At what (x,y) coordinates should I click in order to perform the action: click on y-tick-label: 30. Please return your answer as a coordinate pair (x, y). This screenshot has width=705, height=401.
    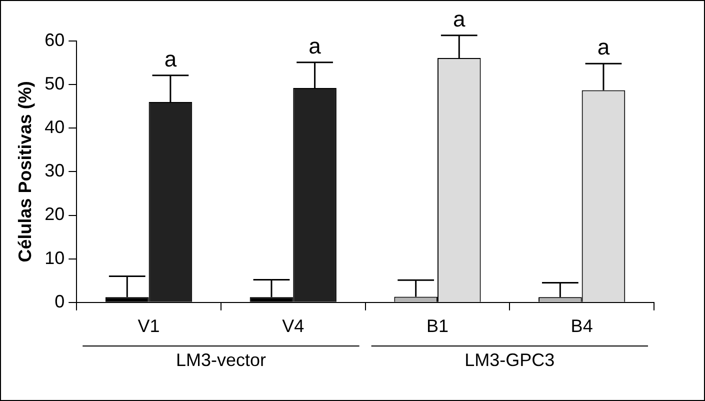
    Looking at the image, I should click on (54, 170).